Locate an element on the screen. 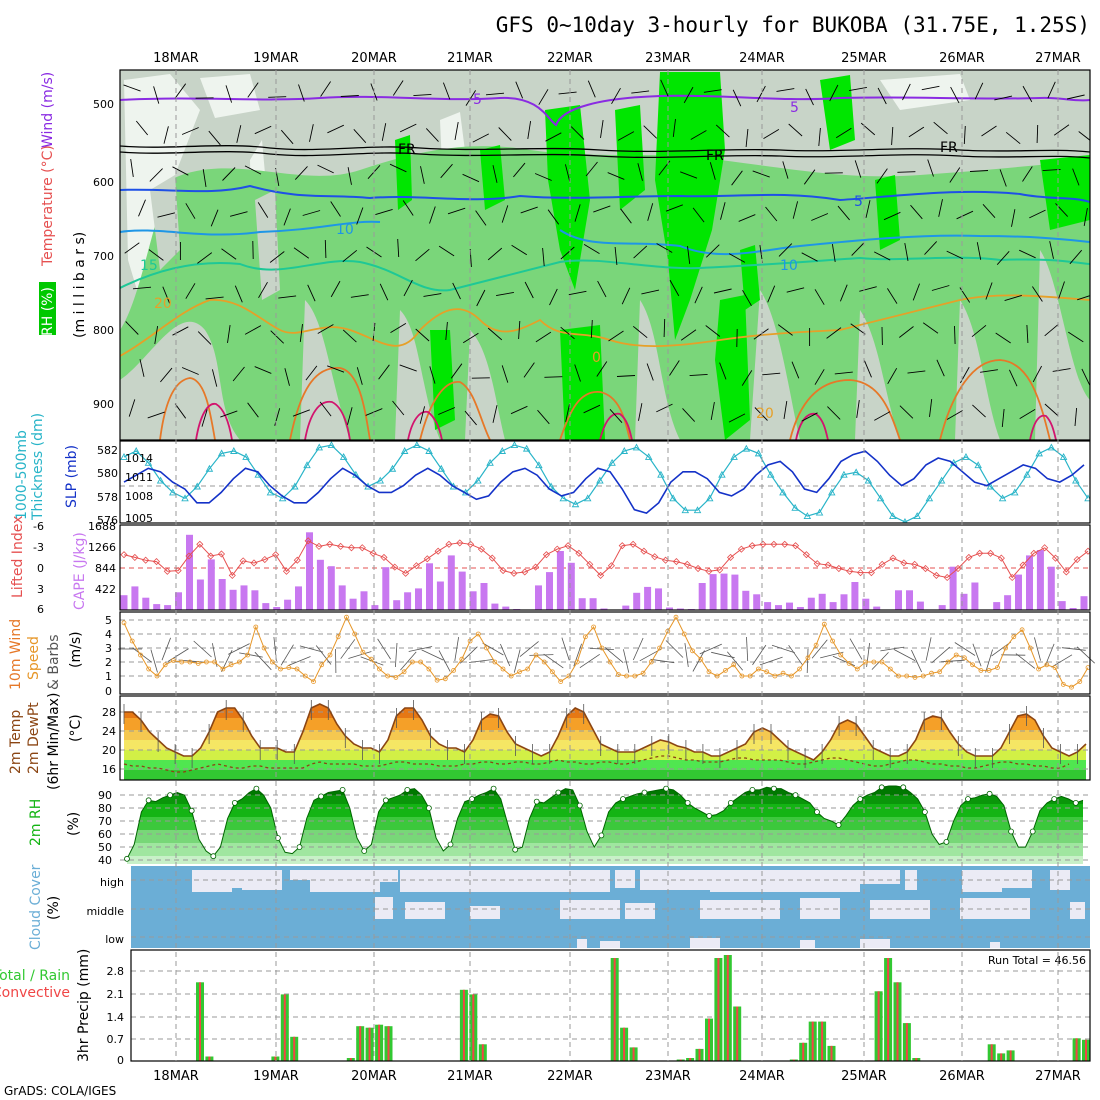 Image resolution: width=1100 pixels, height=1100 pixels. pressure-tick: 500 is located at coordinates (103, 104).